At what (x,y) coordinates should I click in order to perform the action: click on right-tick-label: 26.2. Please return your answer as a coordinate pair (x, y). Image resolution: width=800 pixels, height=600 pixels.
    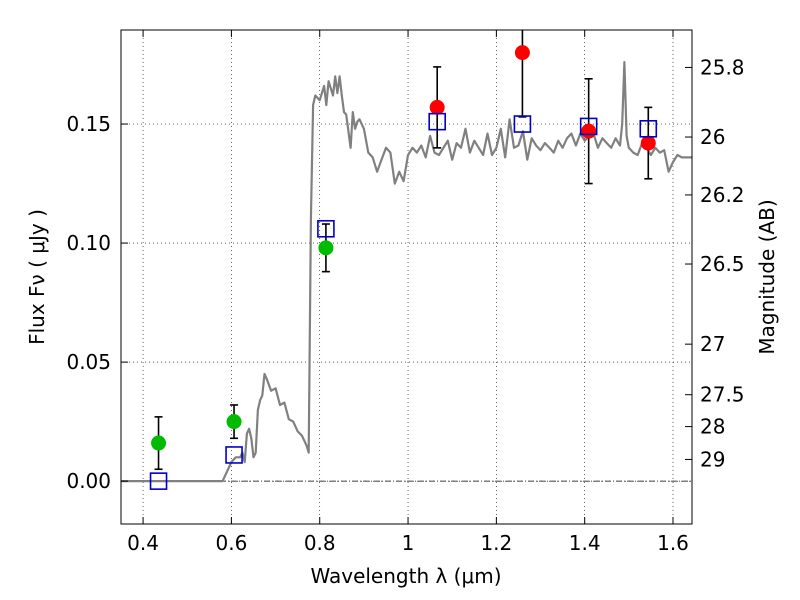
    Looking at the image, I should click on (722, 195).